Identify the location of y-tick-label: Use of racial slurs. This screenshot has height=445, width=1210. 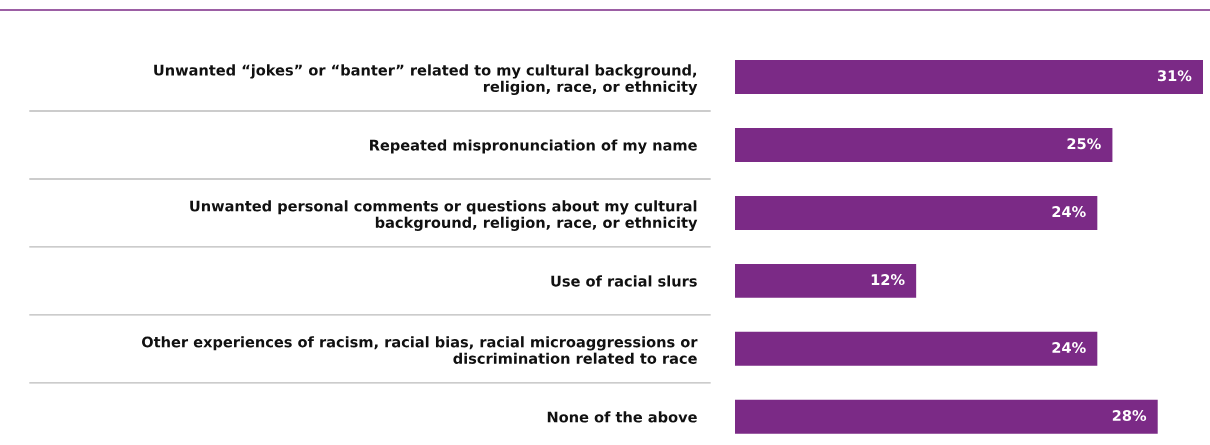
(624, 281).